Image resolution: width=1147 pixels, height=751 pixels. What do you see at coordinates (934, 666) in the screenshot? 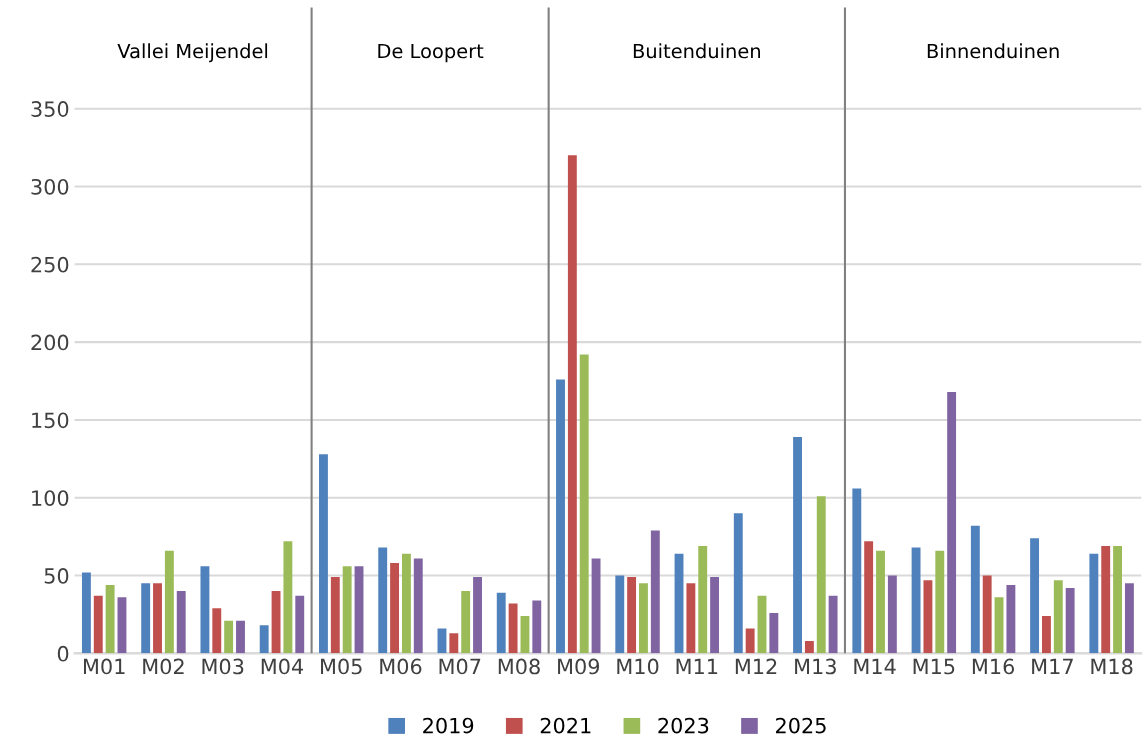
I see `x-tick-label: M15` at bounding box center [934, 666].